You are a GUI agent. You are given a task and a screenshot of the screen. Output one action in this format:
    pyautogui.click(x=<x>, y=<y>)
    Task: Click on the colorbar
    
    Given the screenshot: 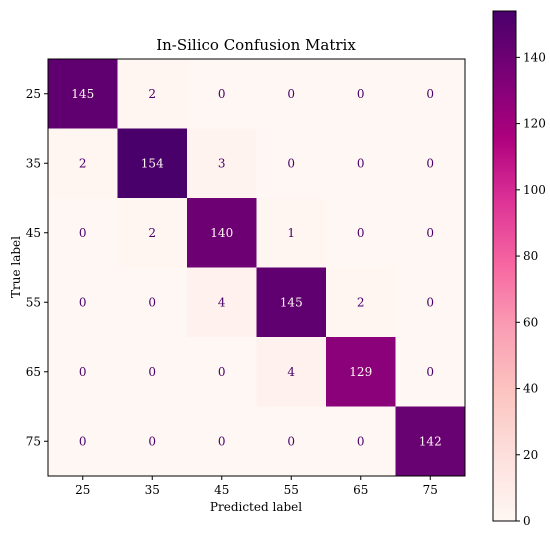 What is the action you would take?
    pyautogui.click(x=504, y=266)
    